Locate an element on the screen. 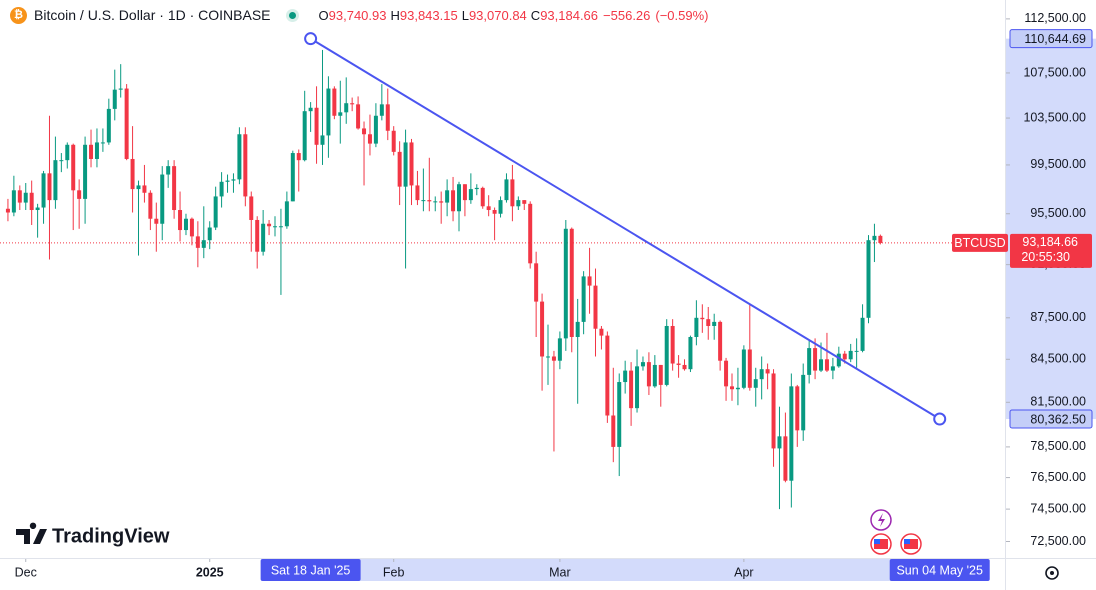 The image size is (1096, 590). countdown: 20:55:30 is located at coordinates (1045, 257).